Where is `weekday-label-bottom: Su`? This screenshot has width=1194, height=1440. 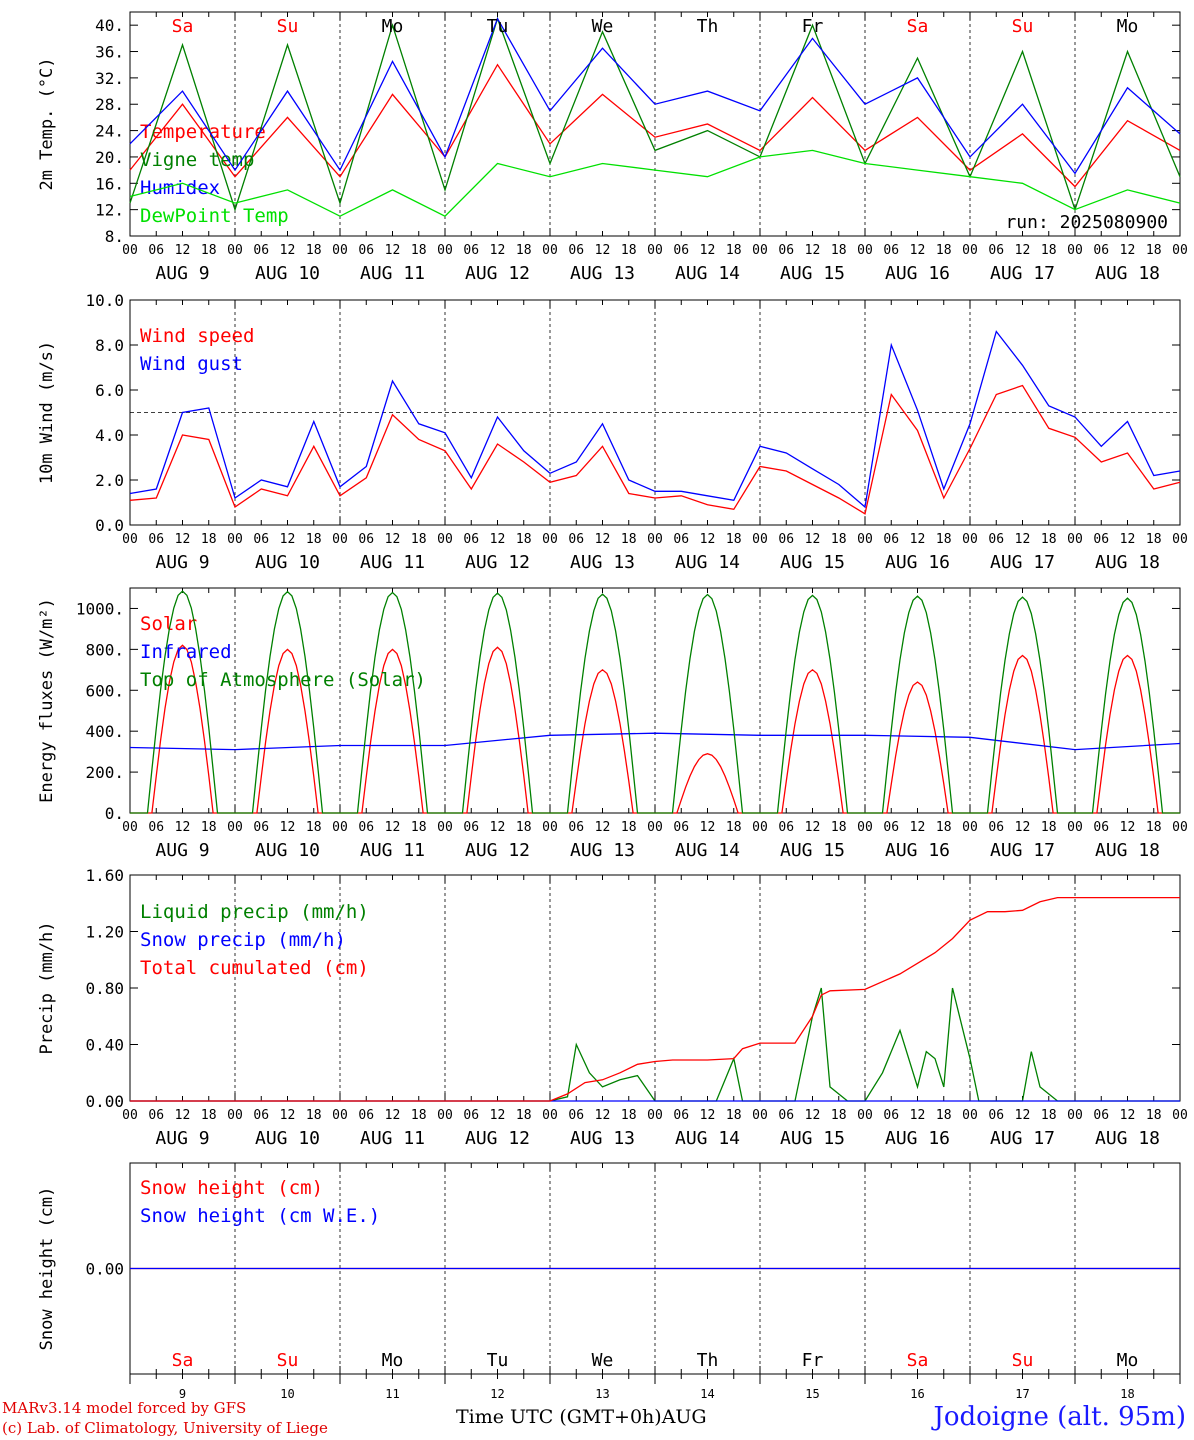 weekday-label-bottom: Su is located at coordinates (288, 1360).